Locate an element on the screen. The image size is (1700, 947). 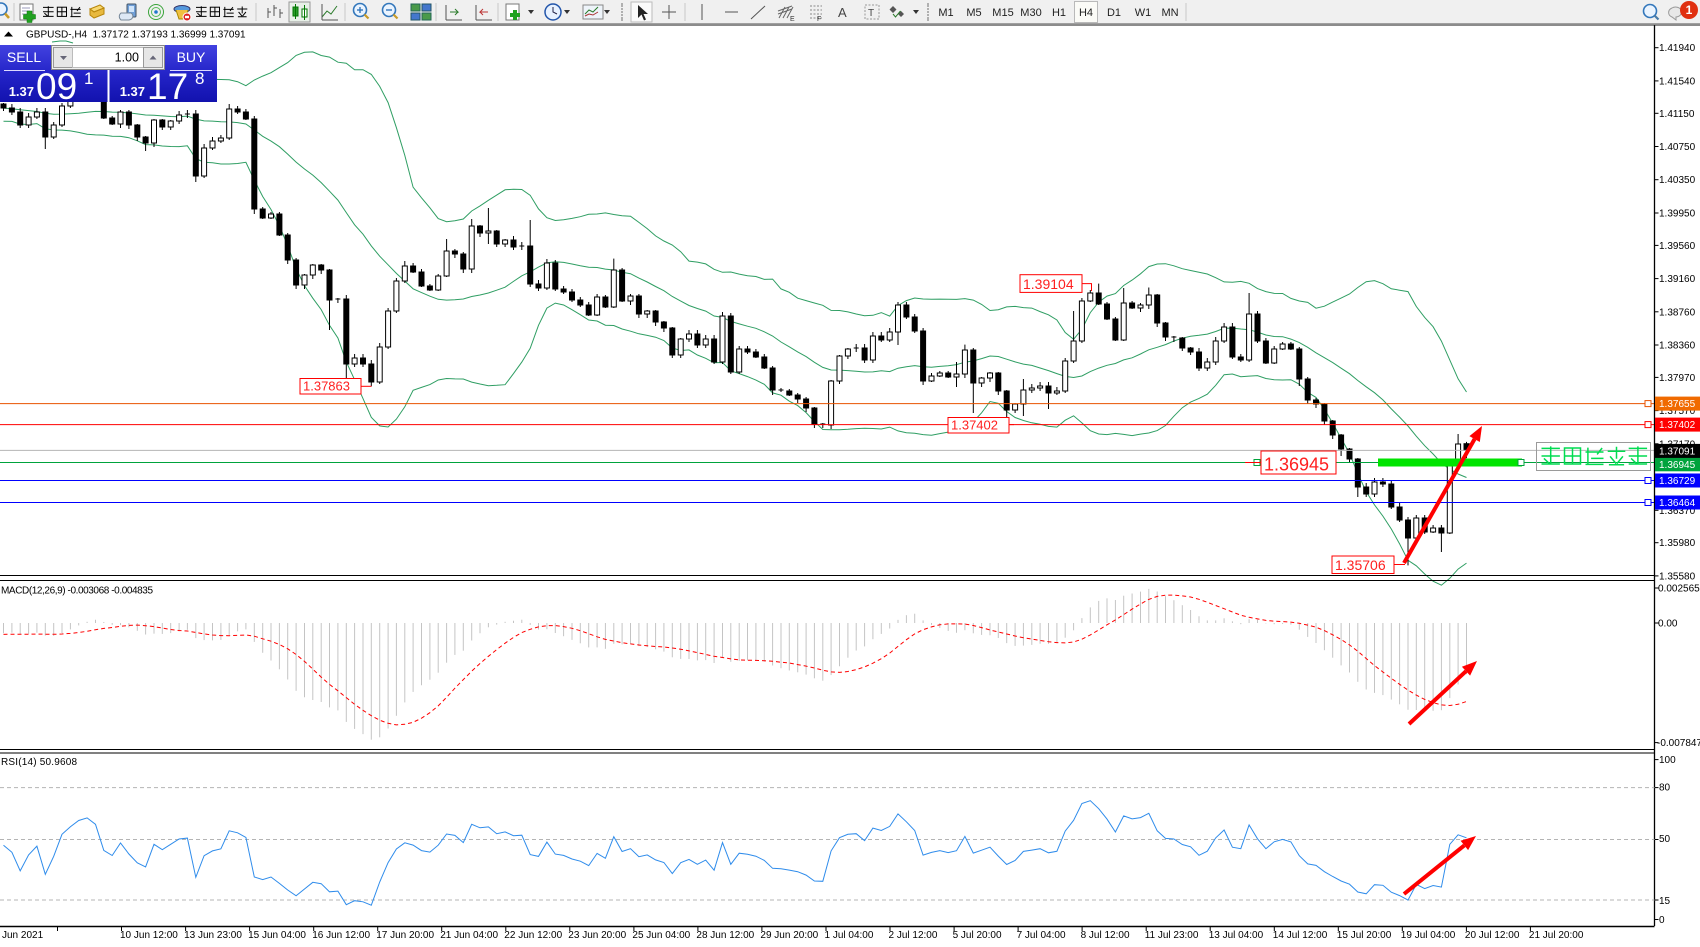
svg-text: 1.39160 is located at coordinates (1677, 279).